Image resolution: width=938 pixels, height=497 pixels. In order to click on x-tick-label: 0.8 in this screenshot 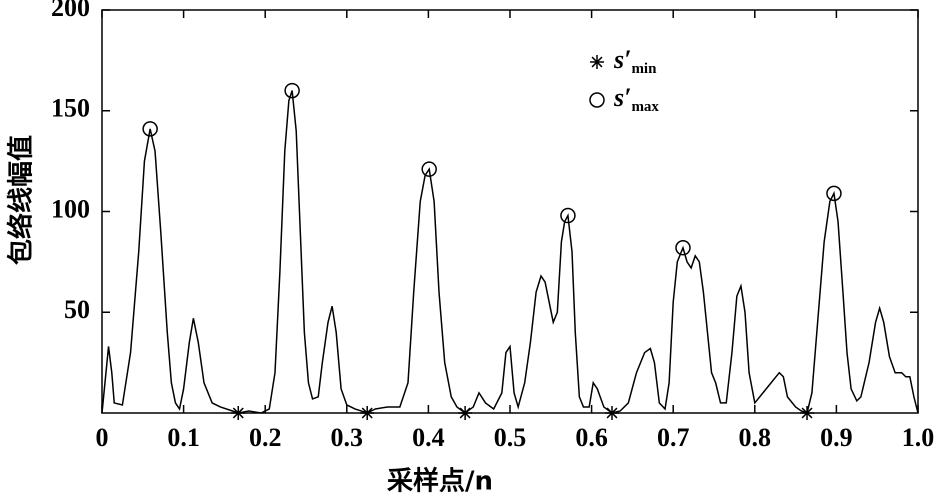, I will do `click(755, 437)`.